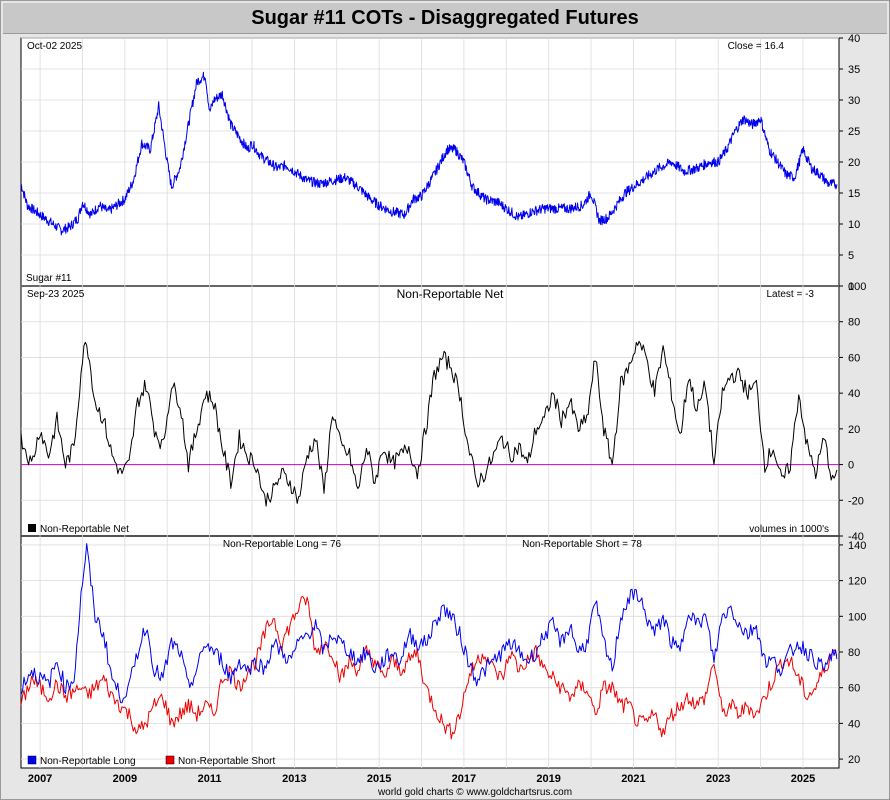 The width and height of the screenshot is (890, 800). Describe the element at coordinates (851, 256) in the screenshot. I see `y-tick-label-p0-5: 5` at that location.